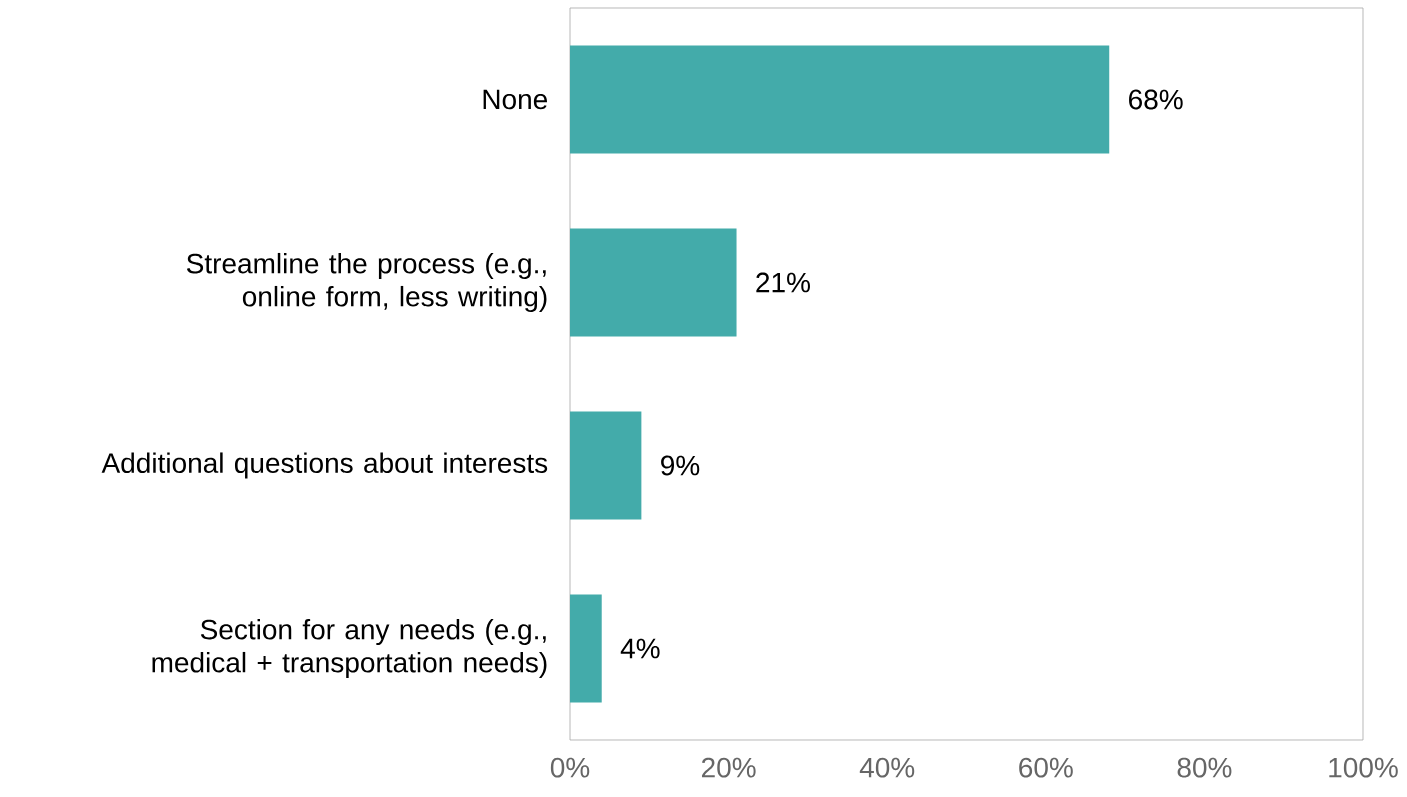 The height and width of the screenshot is (797, 1407). I want to click on x-tick-label: 0%, so click(570, 767).